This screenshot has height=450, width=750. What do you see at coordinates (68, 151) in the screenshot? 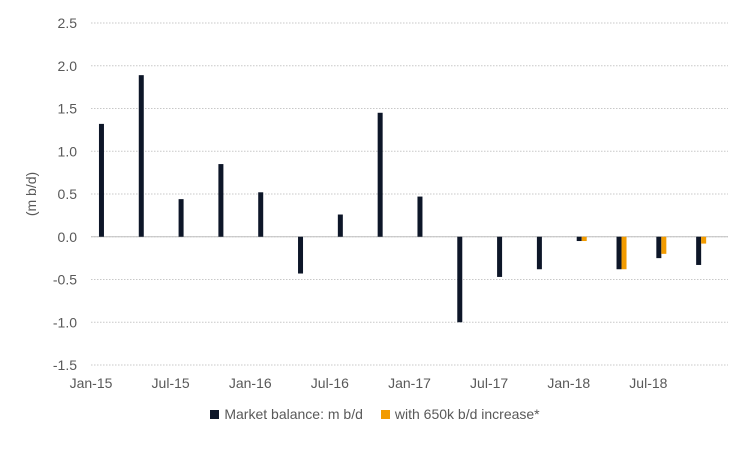
I see `y-tick-label: 1.0` at bounding box center [68, 151].